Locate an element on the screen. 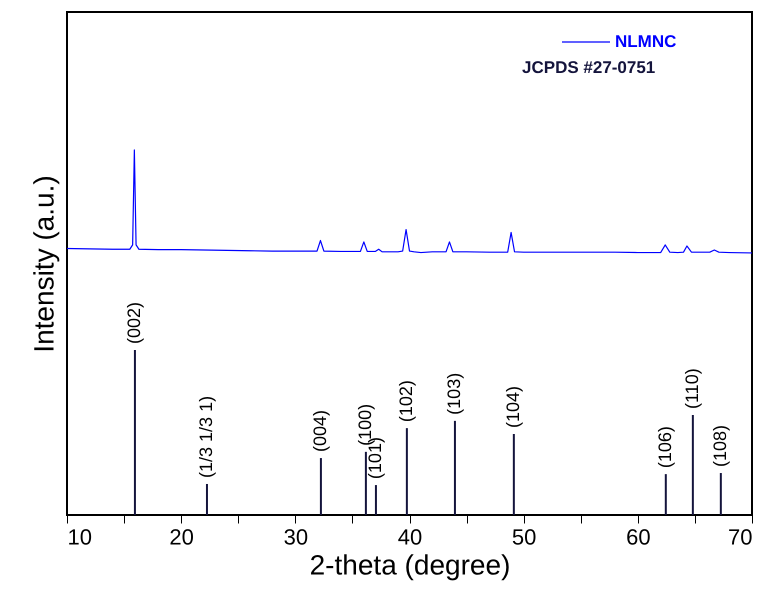 The image size is (767, 590). x-tick-label: 30 is located at coordinates (296, 537).